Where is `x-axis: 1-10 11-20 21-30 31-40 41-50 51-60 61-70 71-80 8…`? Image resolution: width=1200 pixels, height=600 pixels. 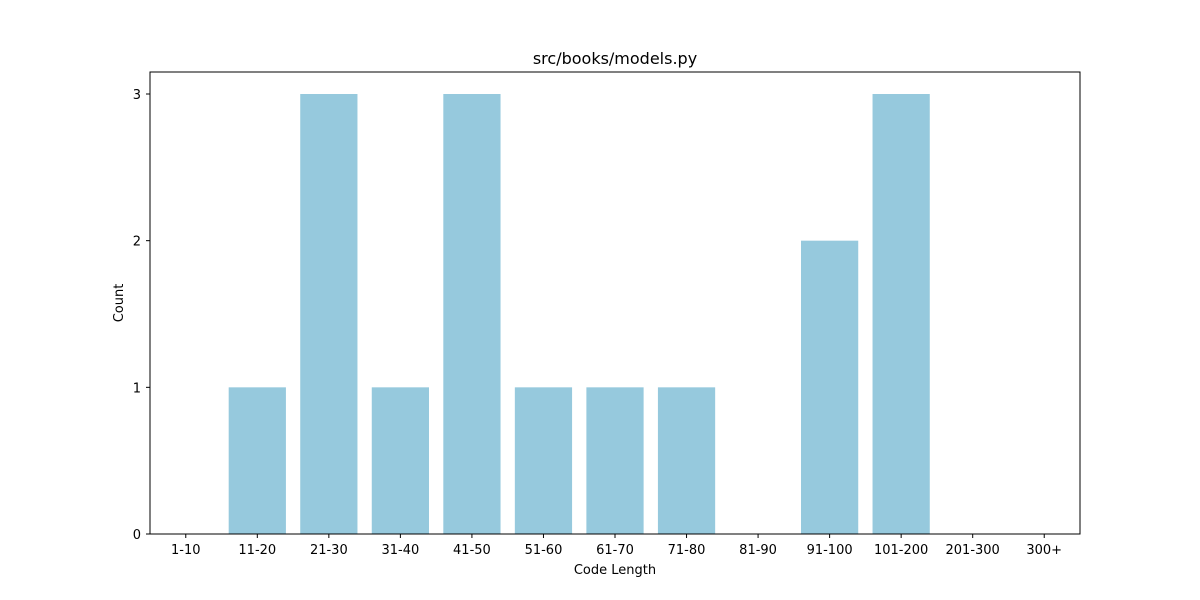
x-axis: 1-10 11-20 21-30 31-40 41-50 51-60 61-70 71-80 8… is located at coordinates (616, 546).